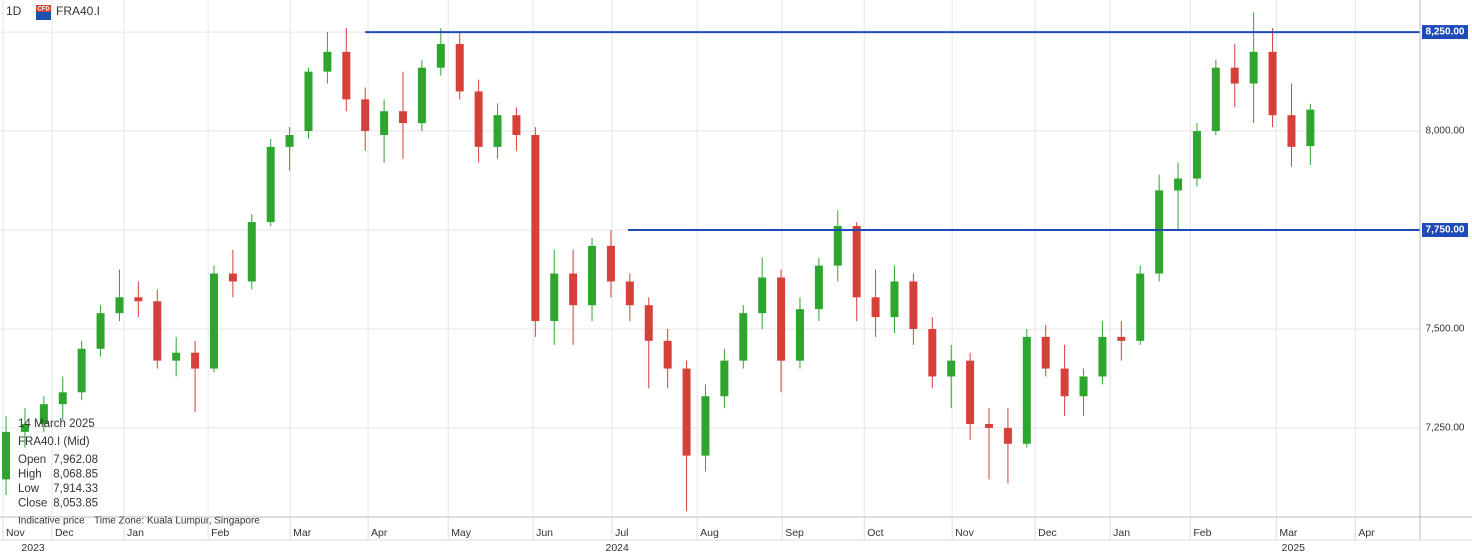 This screenshot has height=557, width=1472. I want to click on readout-value: 8,068.85, so click(75, 475).